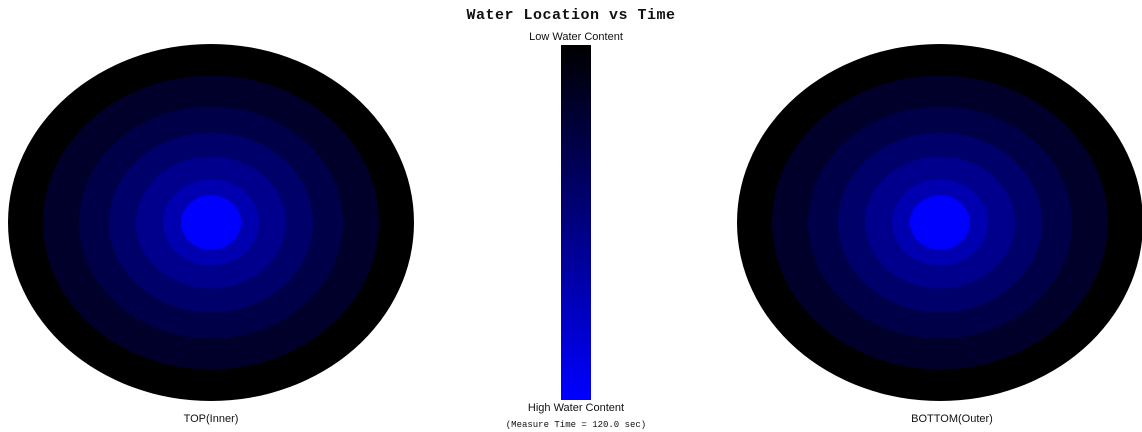  I want to click on water-content-colorbar, so click(576, 222).